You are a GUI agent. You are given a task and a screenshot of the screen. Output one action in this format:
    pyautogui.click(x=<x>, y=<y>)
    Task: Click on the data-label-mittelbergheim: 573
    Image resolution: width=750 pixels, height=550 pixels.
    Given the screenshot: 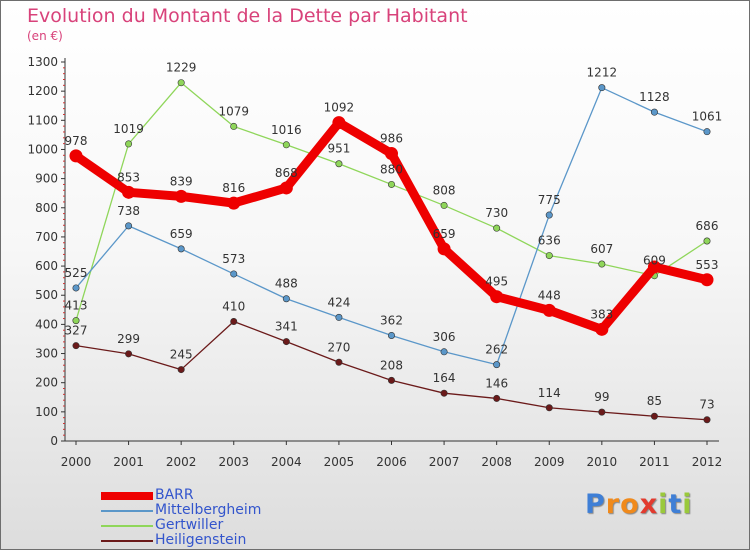 What is the action you would take?
    pyautogui.click(x=233, y=259)
    